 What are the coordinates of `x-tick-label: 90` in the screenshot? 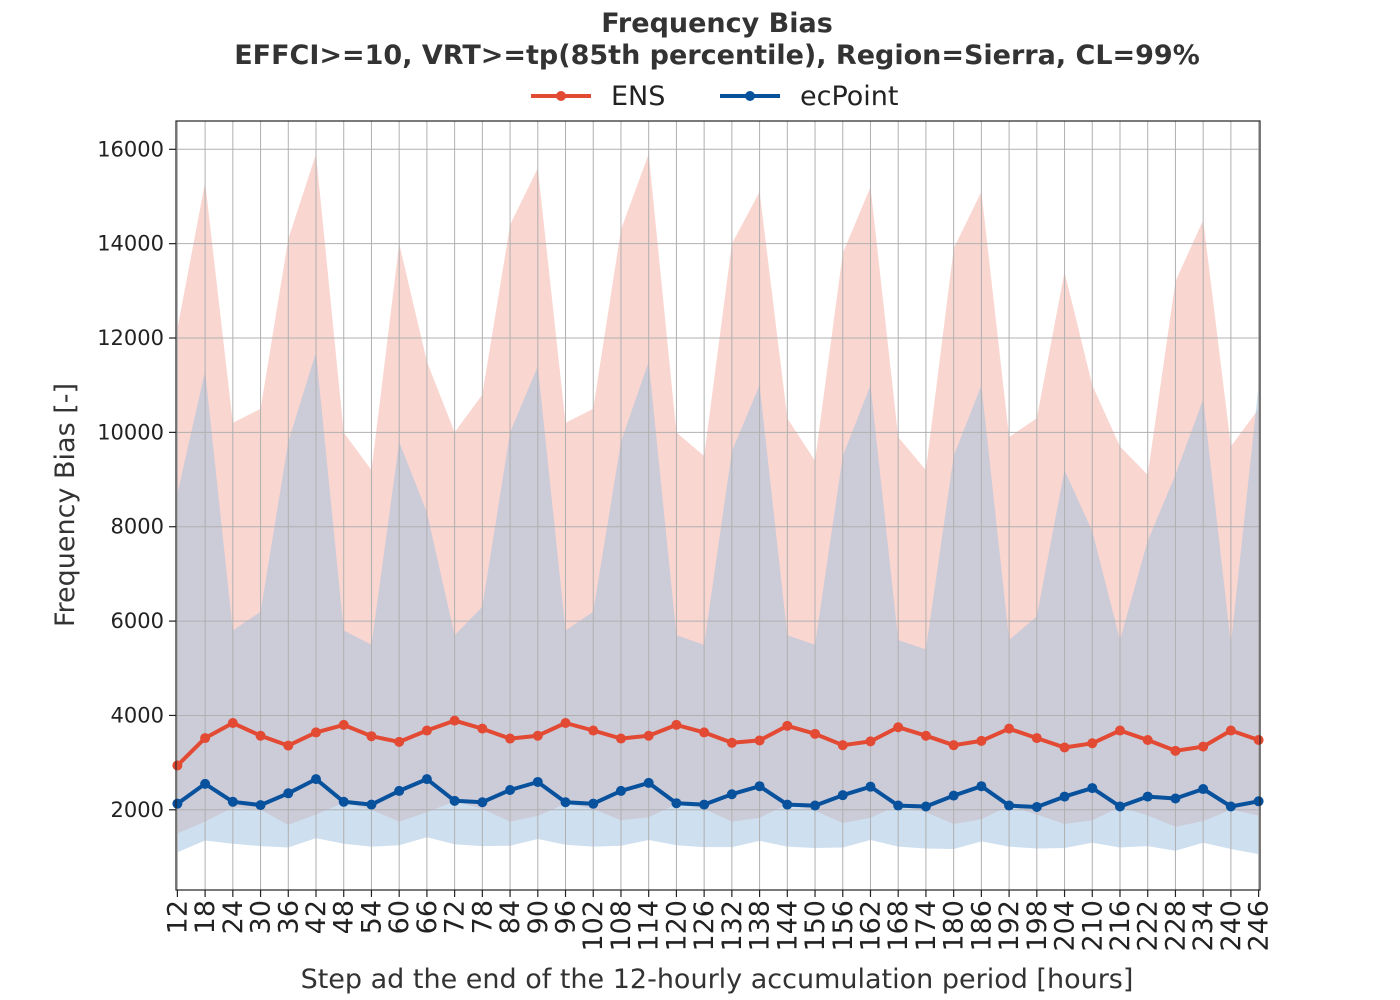 It's located at (538, 917).